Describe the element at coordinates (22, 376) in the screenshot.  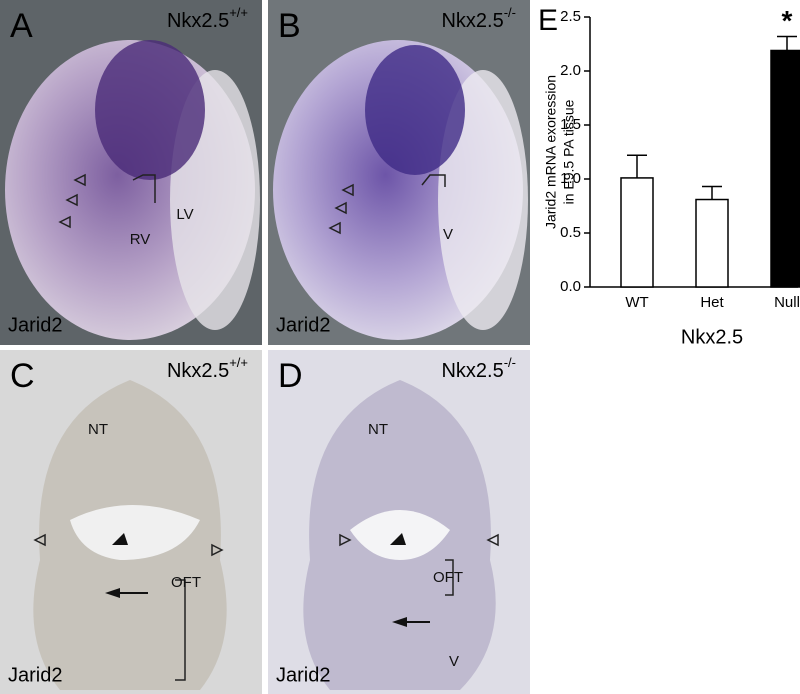
I see `panel-letter: C` at that location.